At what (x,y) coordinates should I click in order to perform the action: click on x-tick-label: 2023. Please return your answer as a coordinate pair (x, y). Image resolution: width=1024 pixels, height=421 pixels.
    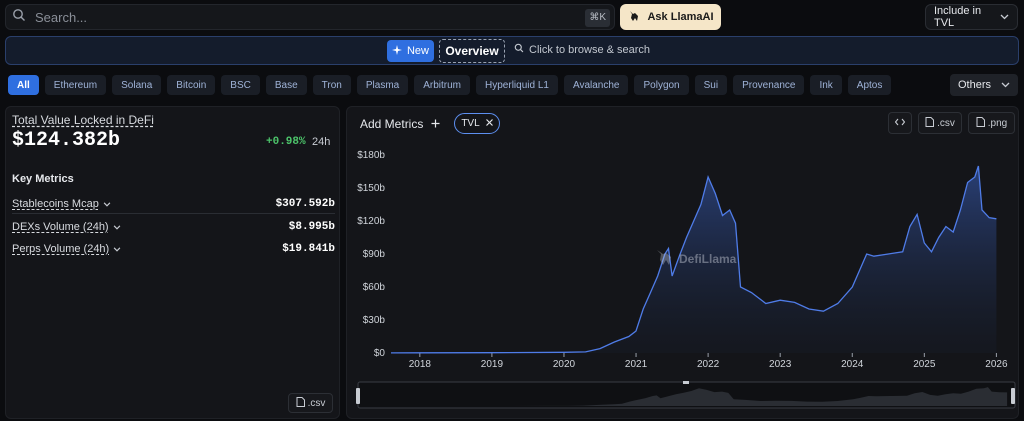
    Looking at the image, I should click on (780, 364).